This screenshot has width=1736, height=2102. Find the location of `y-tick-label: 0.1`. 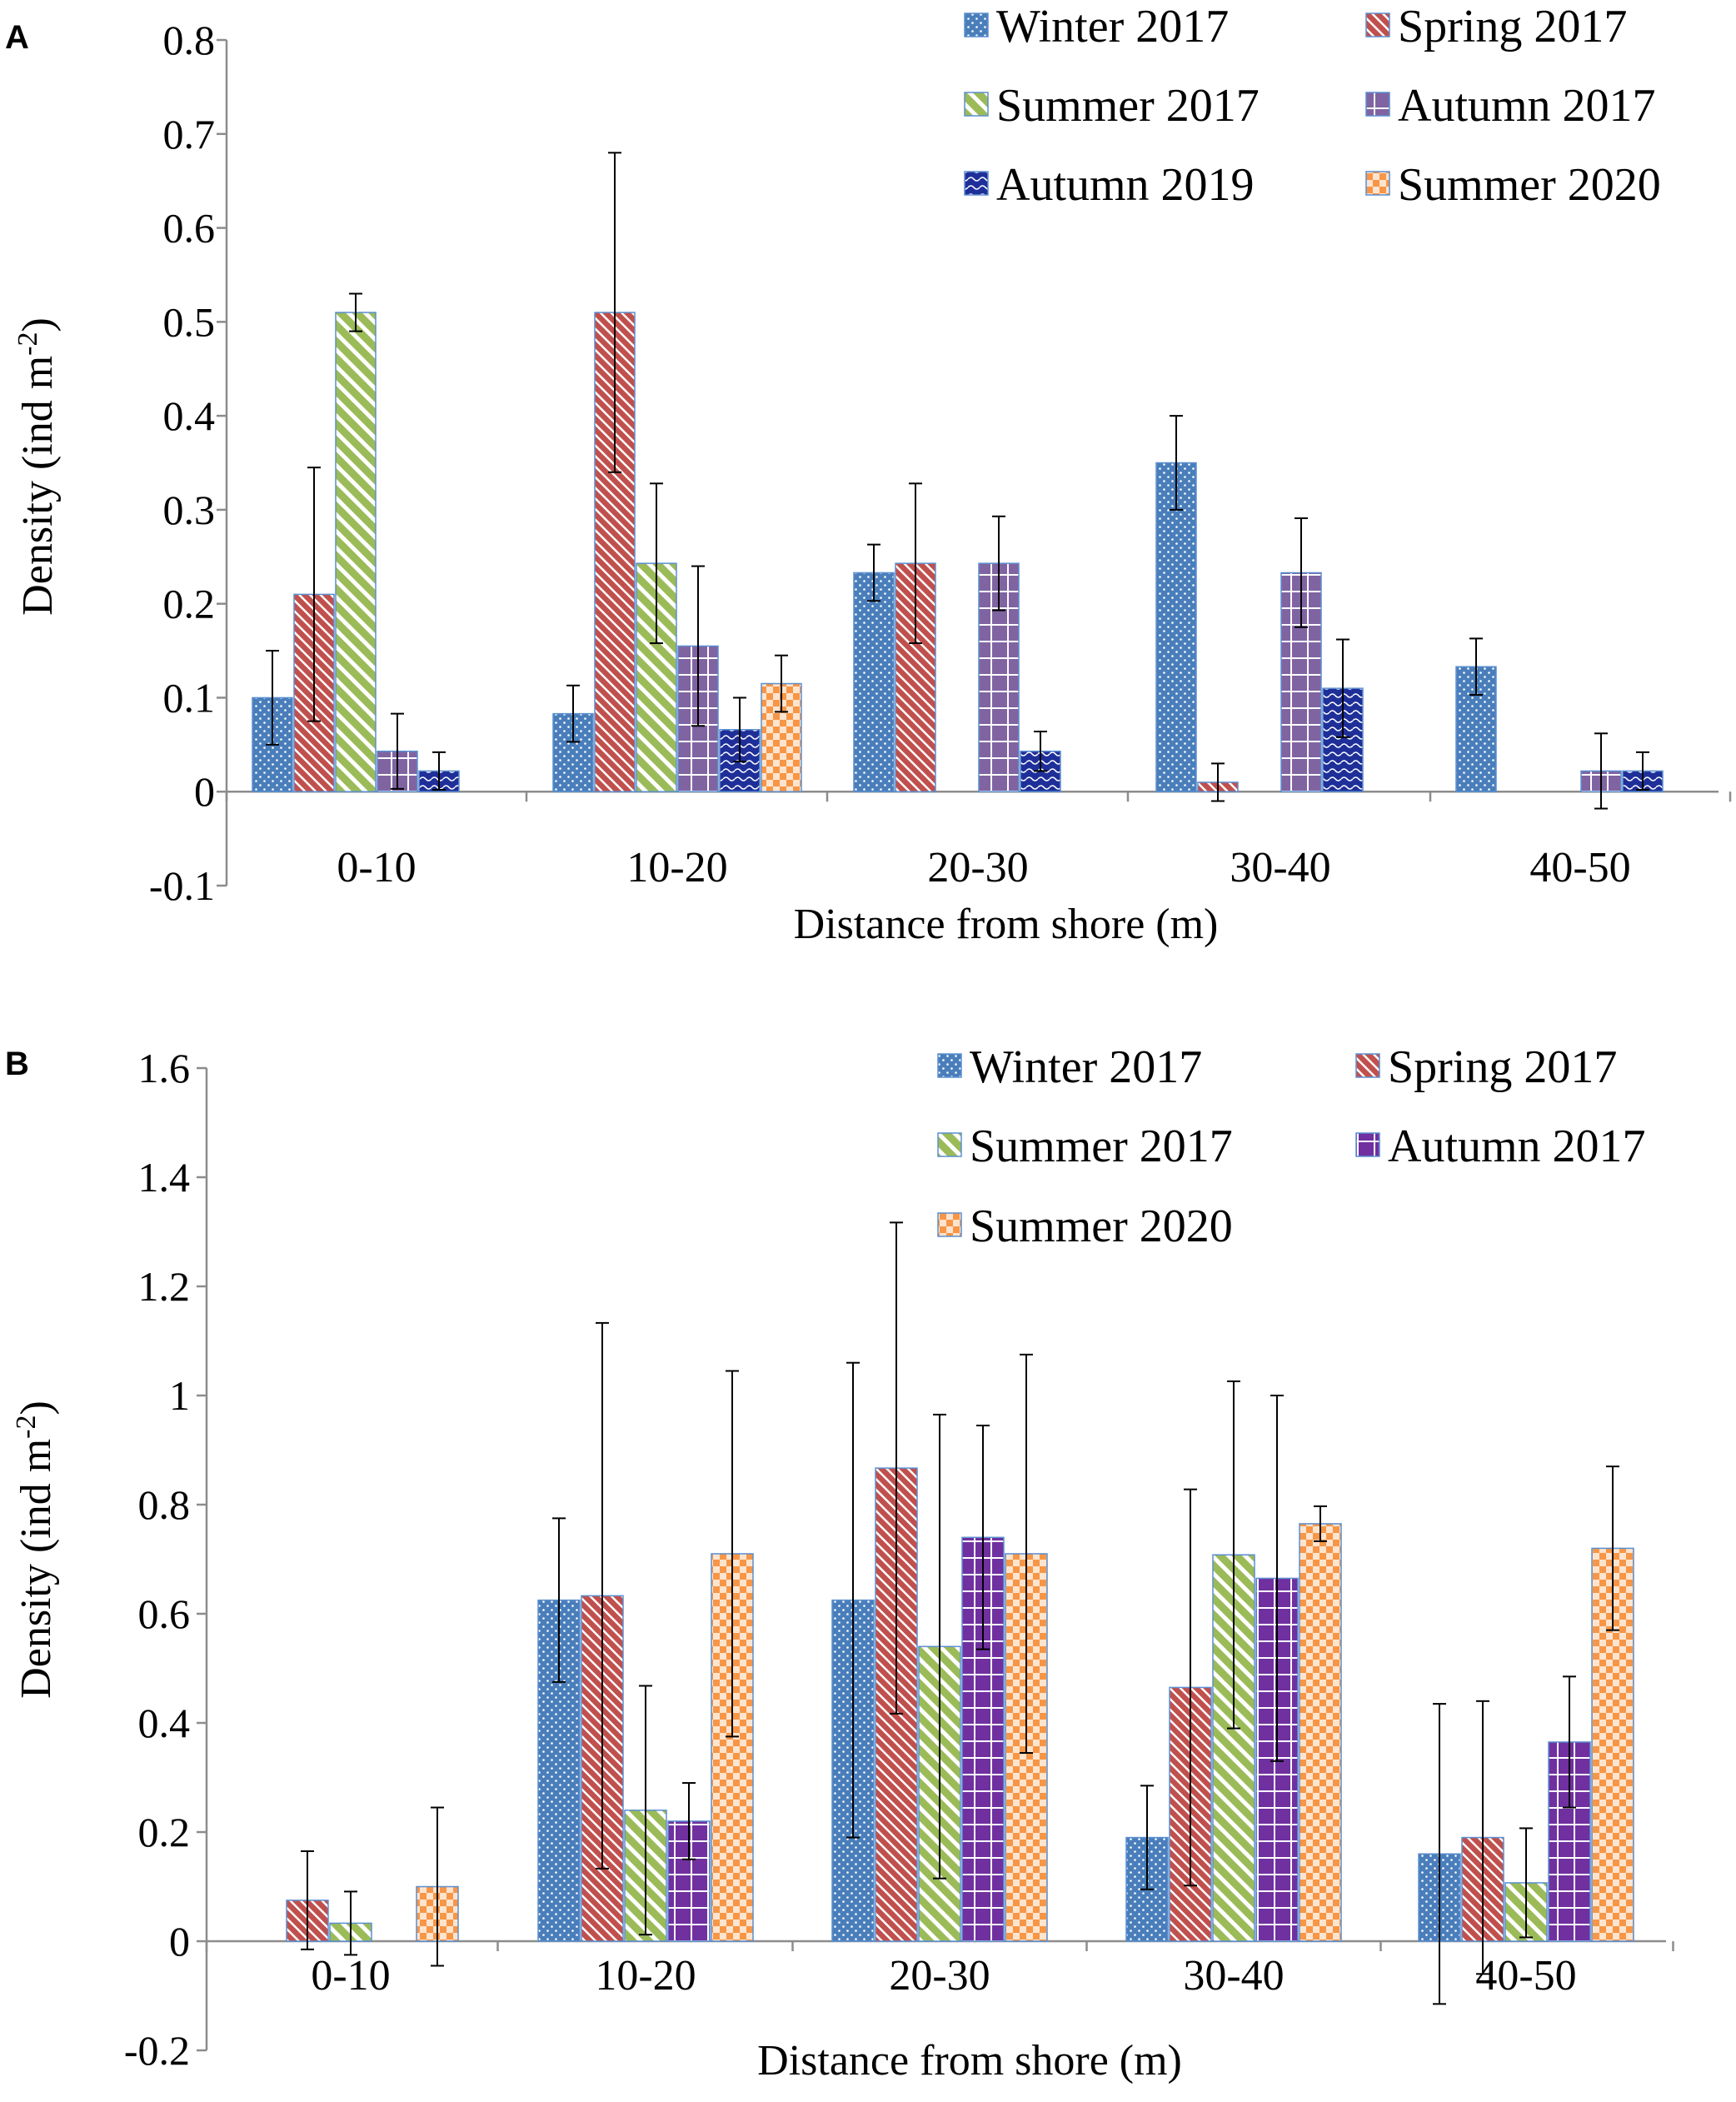

y-tick-label: 0.1 is located at coordinates (189, 697).